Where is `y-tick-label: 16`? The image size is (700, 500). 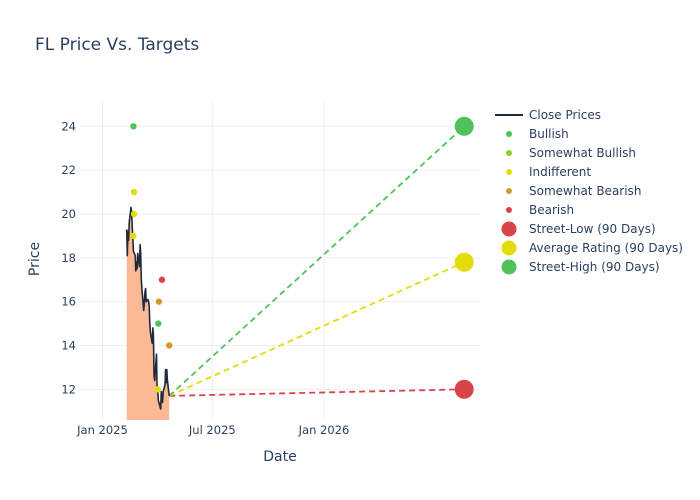
y-tick-label: 16 is located at coordinates (68, 302).